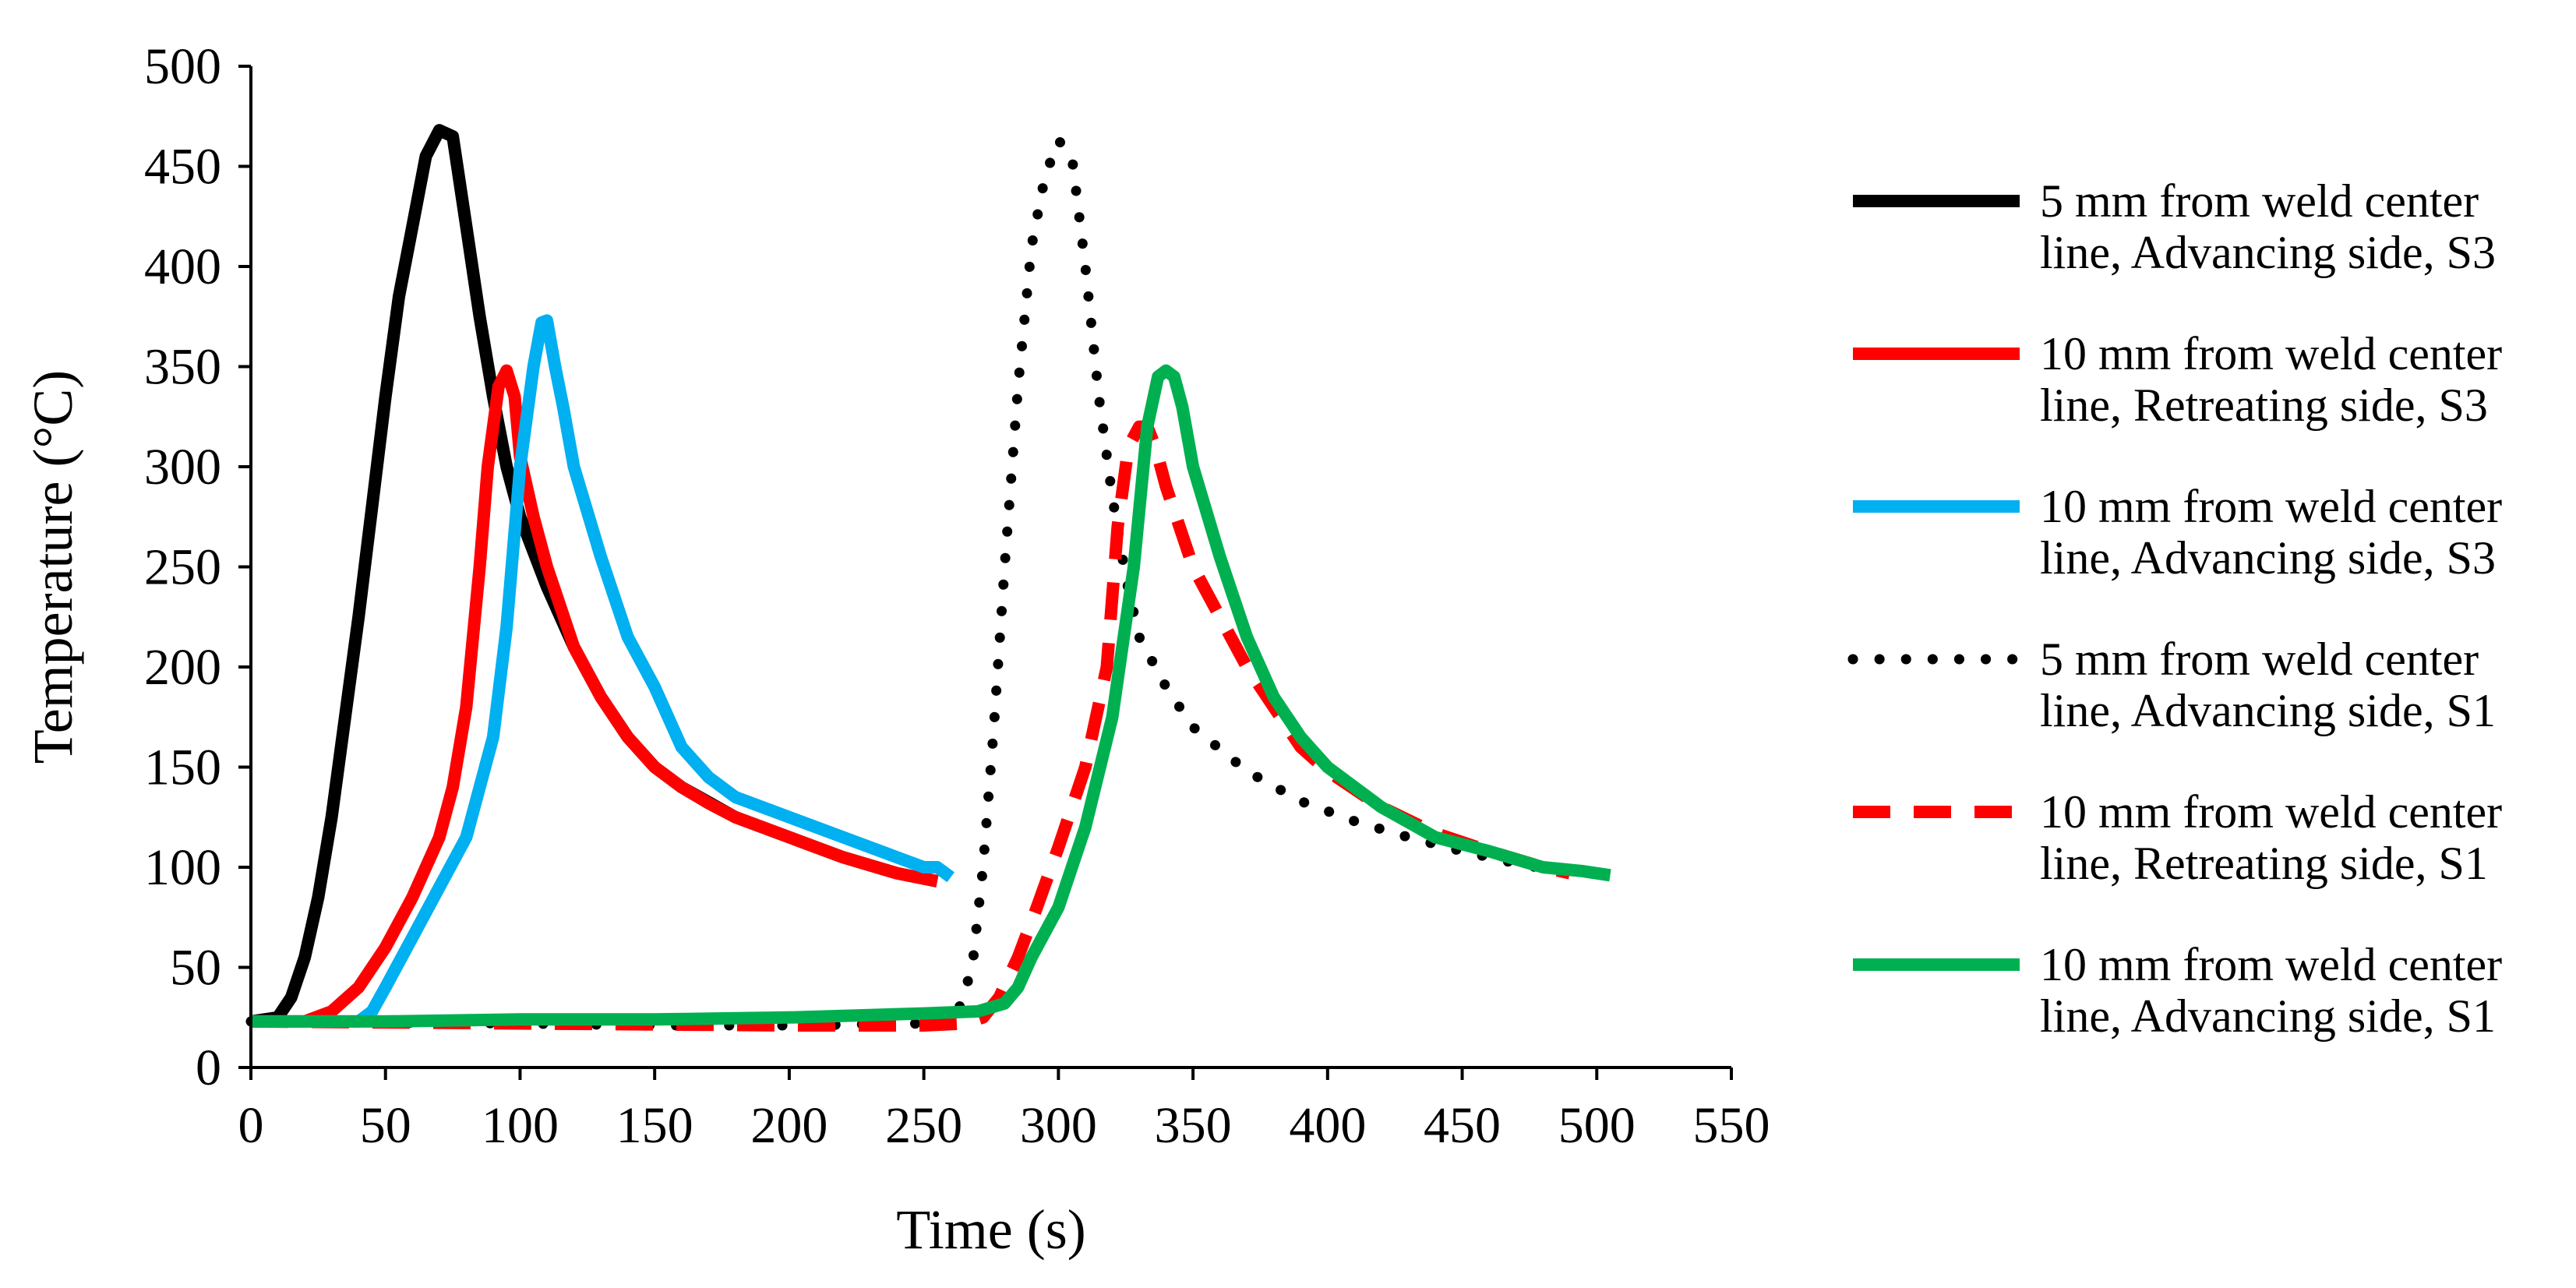 The height and width of the screenshot is (1288, 2576). What do you see at coordinates (1193, 1125) in the screenshot?
I see `x-tick-label: 350` at bounding box center [1193, 1125].